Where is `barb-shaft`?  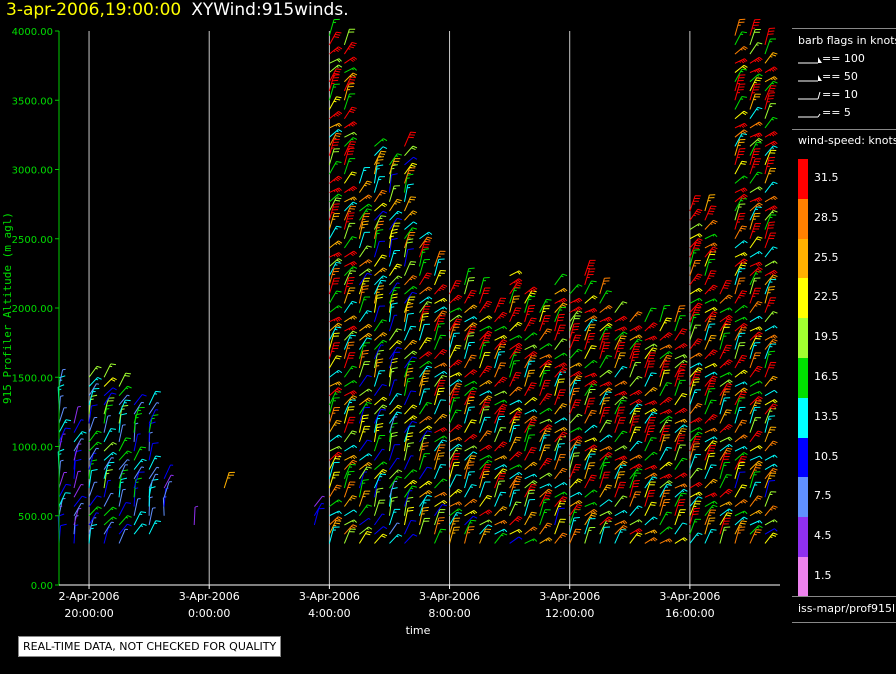
barb-shaft is located at coordinates (393, 288).